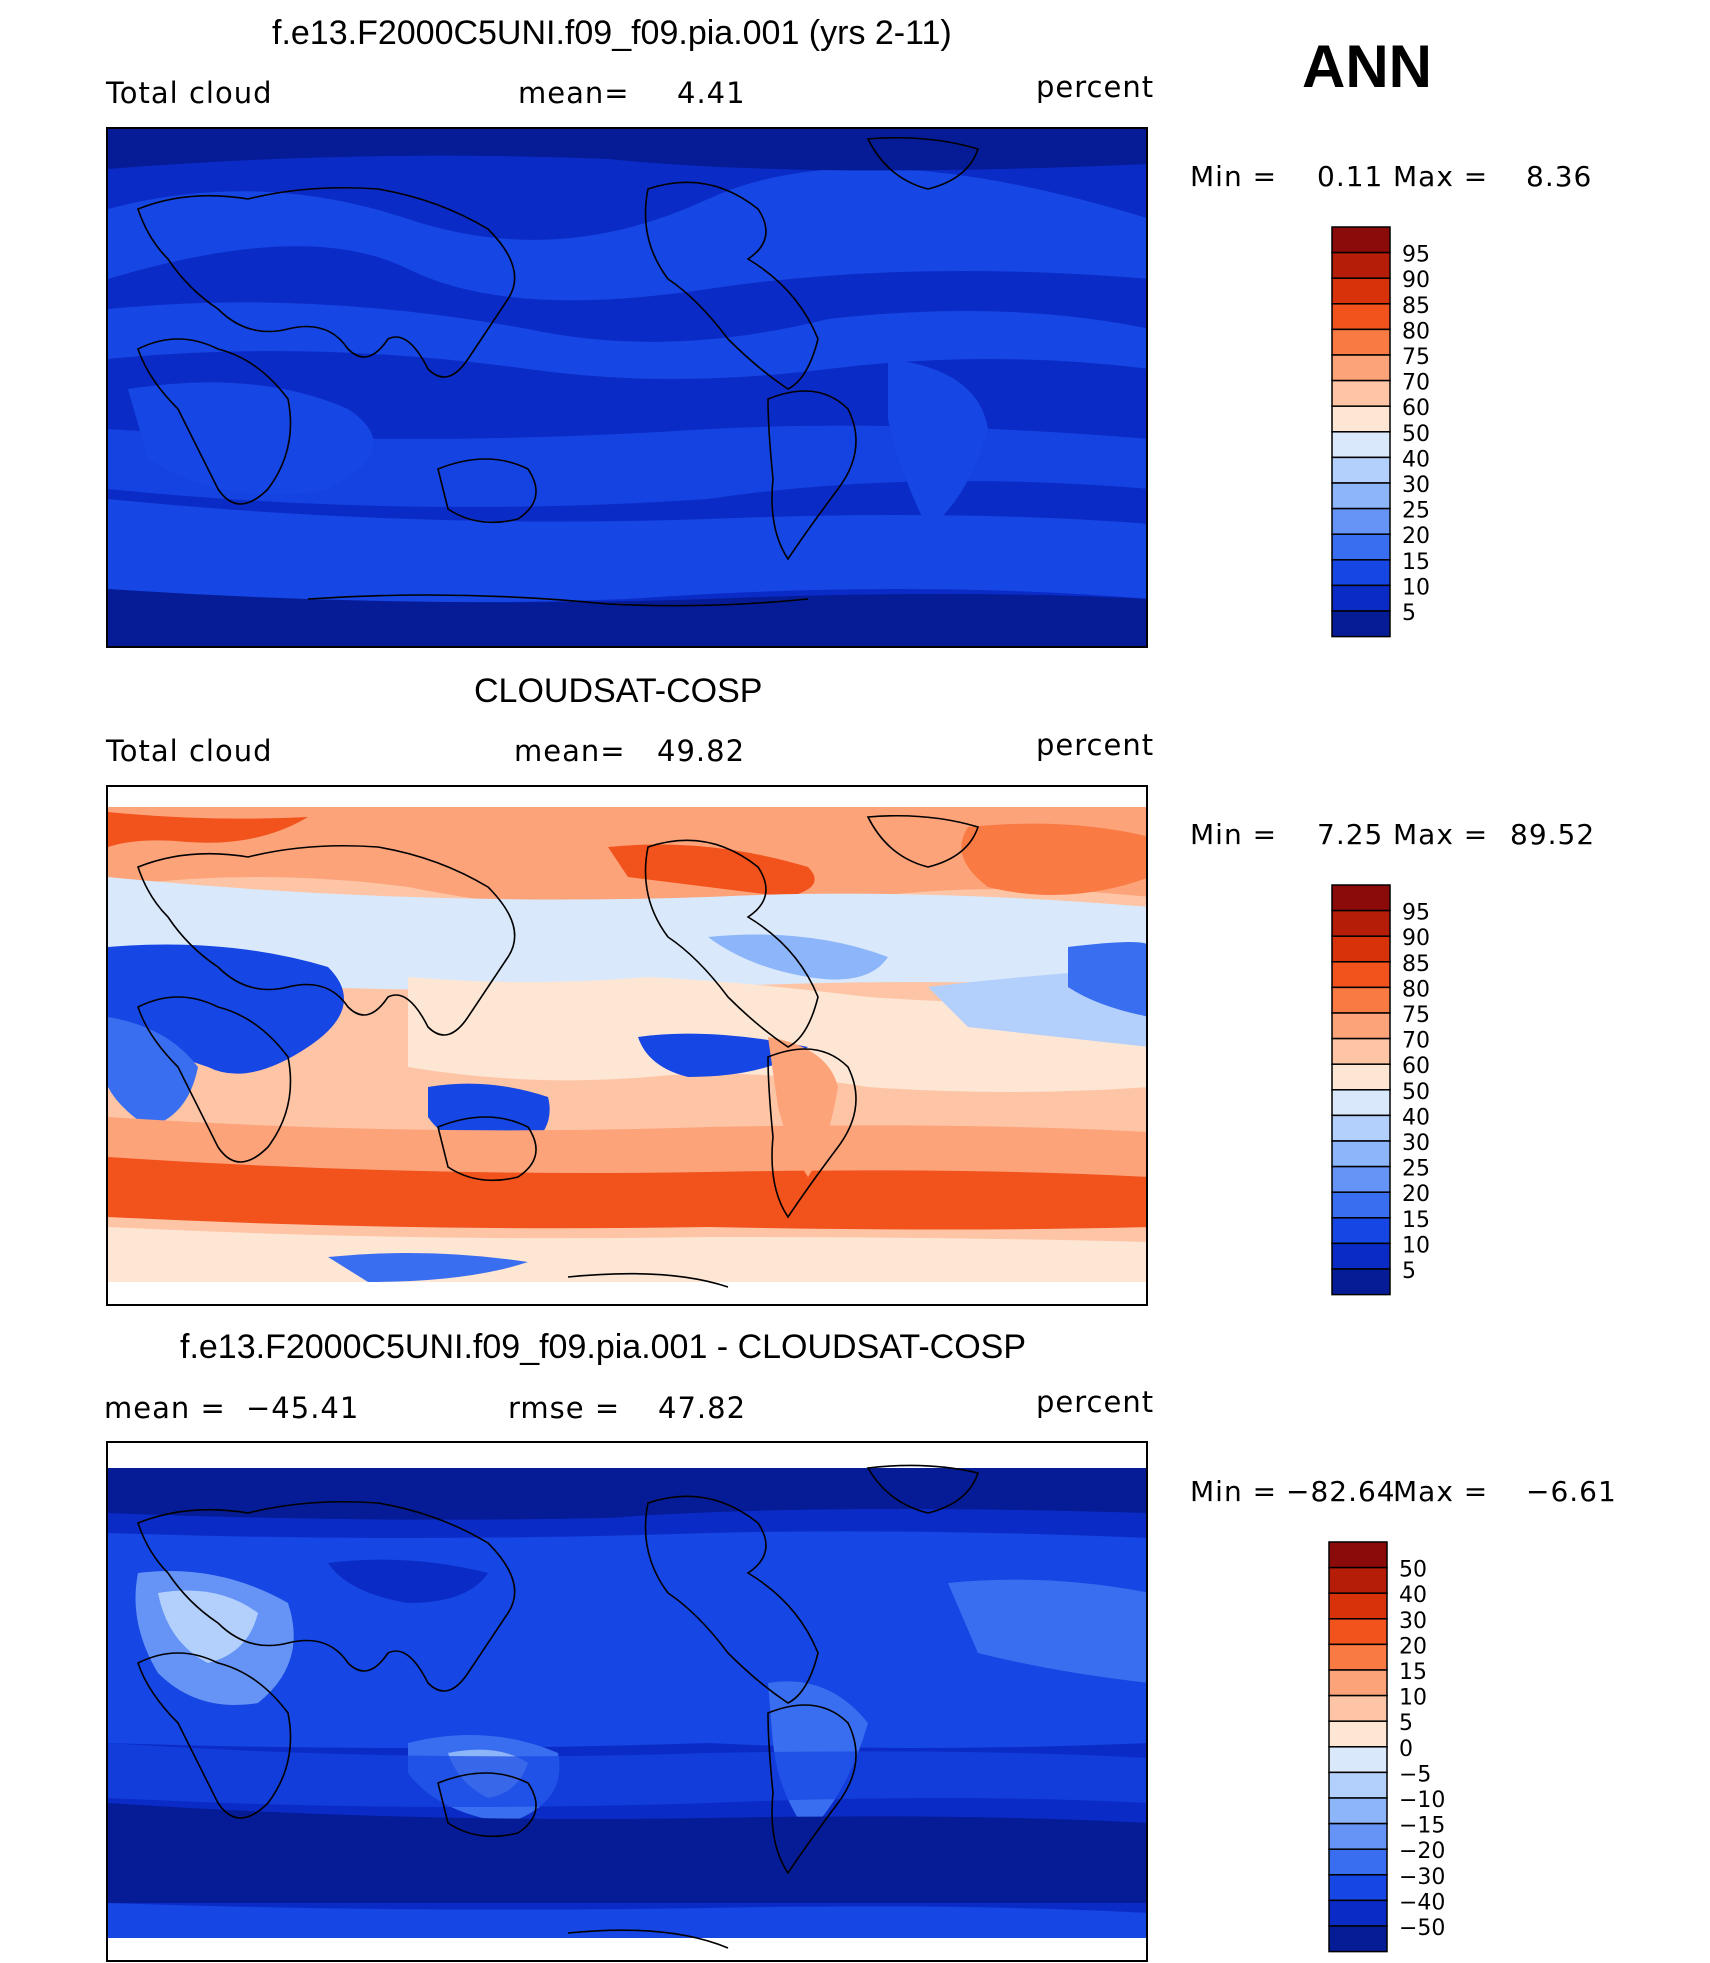 This screenshot has width=1710, height=1963. Describe the element at coordinates (702, 1408) in the screenshot. I see `panel3-rmse-value: 47.82` at that location.